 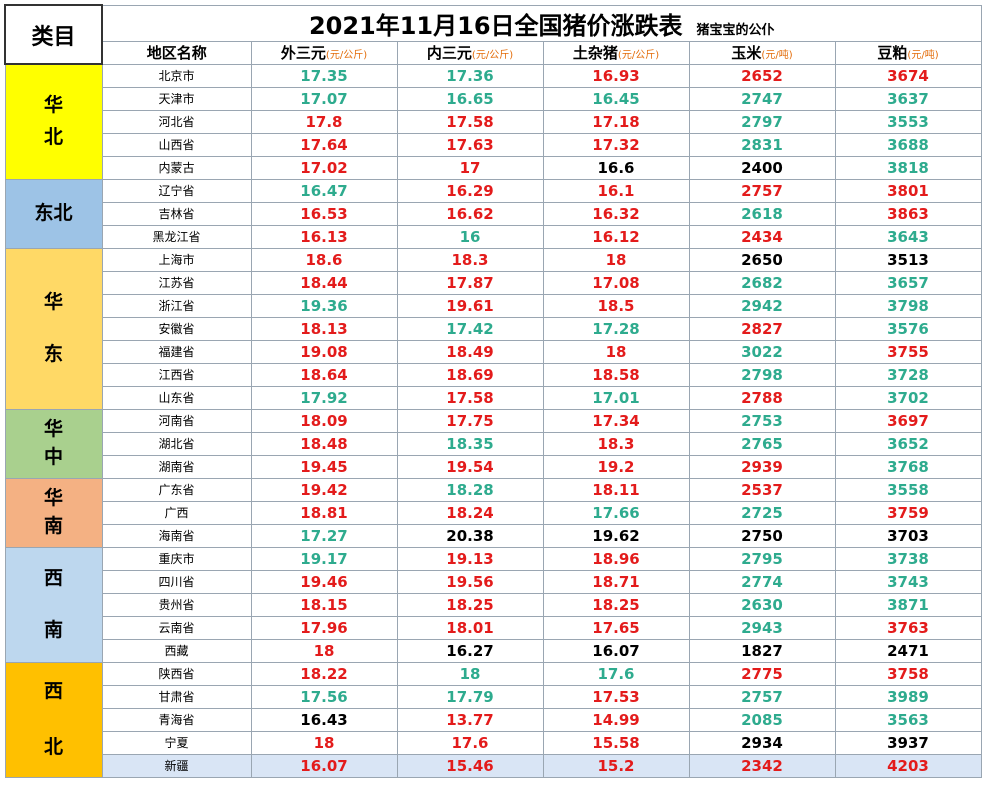 I want to click on region-name: 西藏, so click(x=176, y=650).